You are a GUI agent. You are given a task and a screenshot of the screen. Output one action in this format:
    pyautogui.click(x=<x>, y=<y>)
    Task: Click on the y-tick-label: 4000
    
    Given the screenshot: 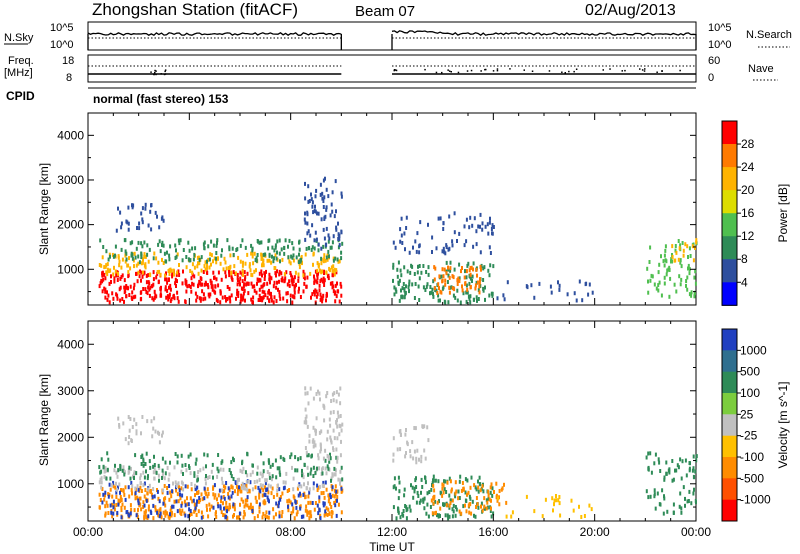 What is the action you would take?
    pyautogui.click(x=70, y=135)
    